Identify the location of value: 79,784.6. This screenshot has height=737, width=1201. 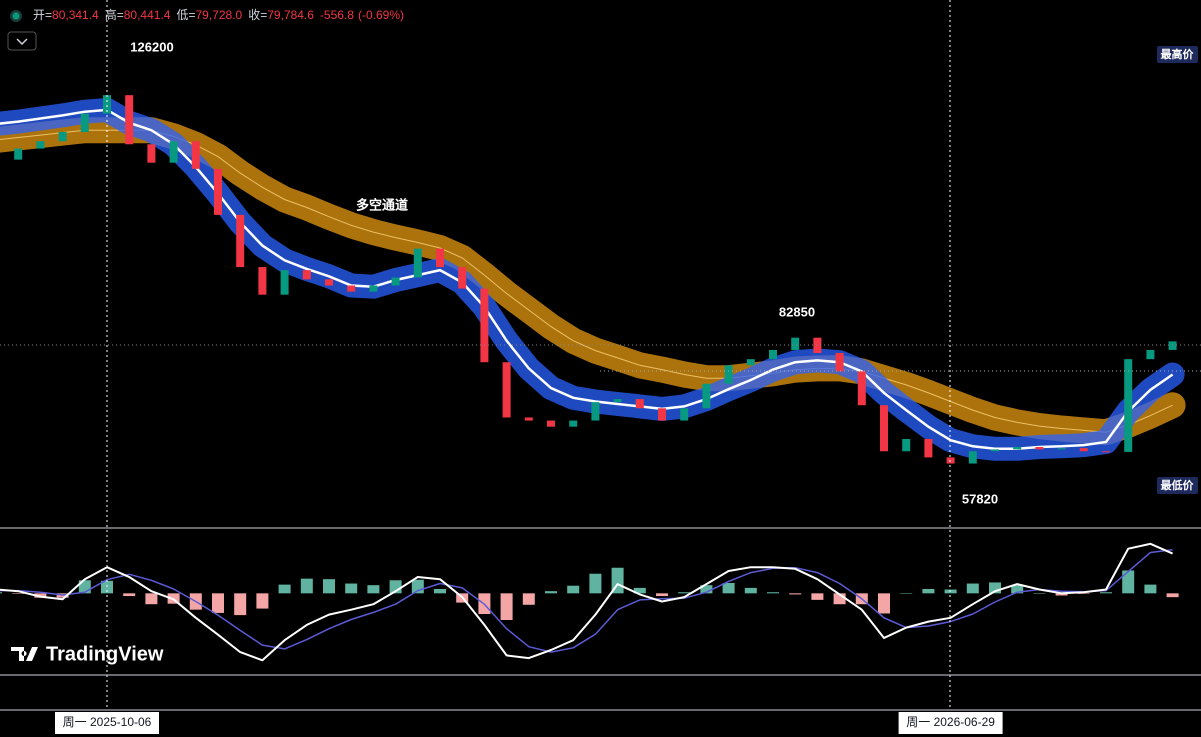
(290, 15).